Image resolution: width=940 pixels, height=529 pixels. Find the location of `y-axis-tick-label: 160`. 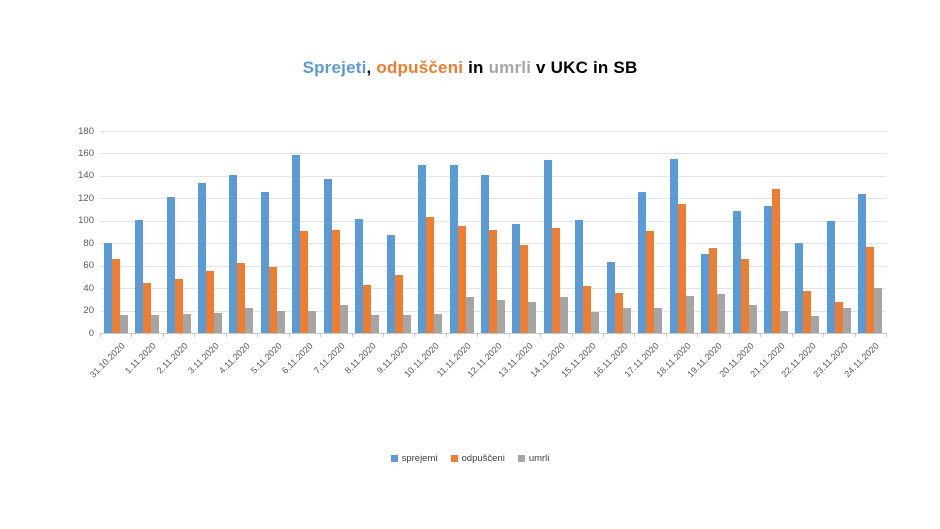

y-axis-tick-label: 160 is located at coordinates (86, 153).